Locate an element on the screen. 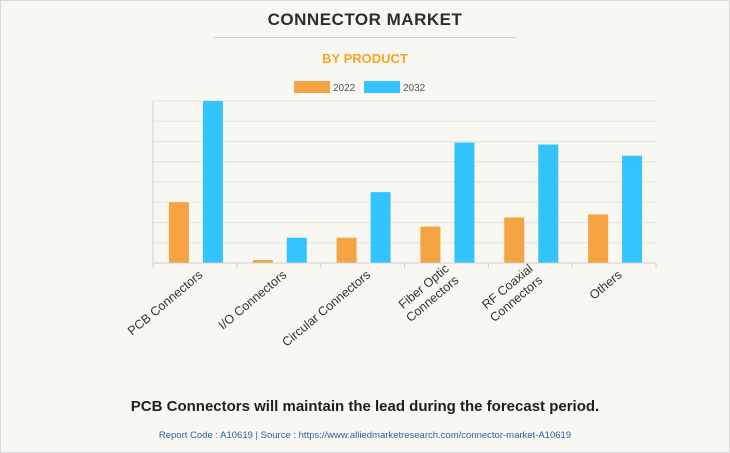 This screenshot has width=730, height=453. title-divider is located at coordinates (365, 37).